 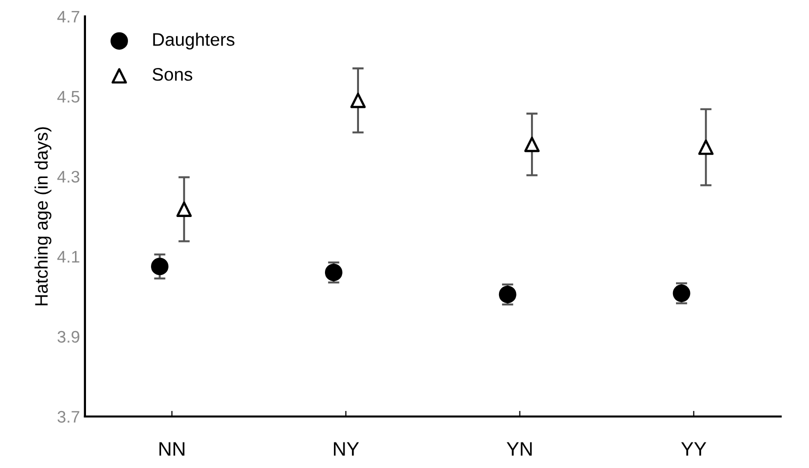 What do you see at coordinates (69, 336) in the screenshot?
I see `y-tick-label: 3.9` at bounding box center [69, 336].